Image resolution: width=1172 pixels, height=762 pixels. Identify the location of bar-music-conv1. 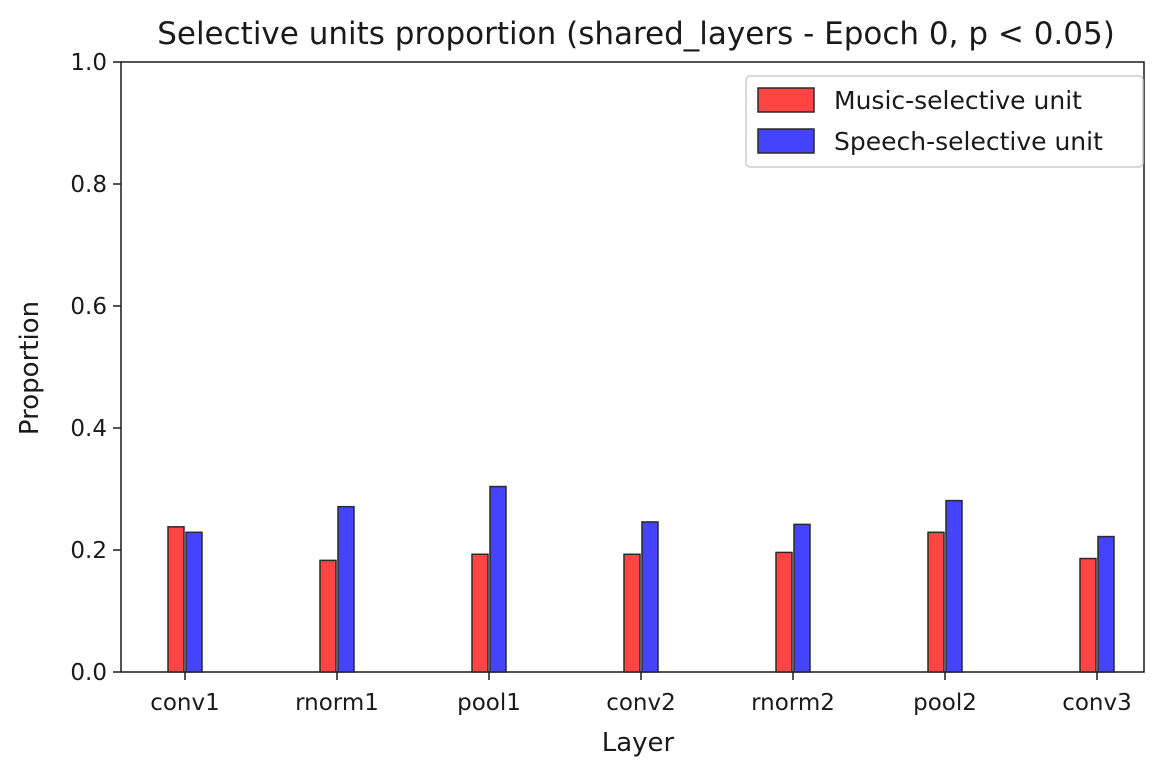
(176, 599).